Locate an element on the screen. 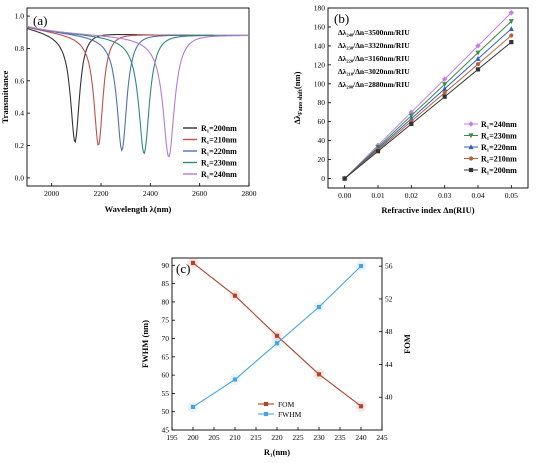 The width and height of the screenshot is (550, 463). chart-b-xtick-label: 0.05 is located at coordinates (511, 195).